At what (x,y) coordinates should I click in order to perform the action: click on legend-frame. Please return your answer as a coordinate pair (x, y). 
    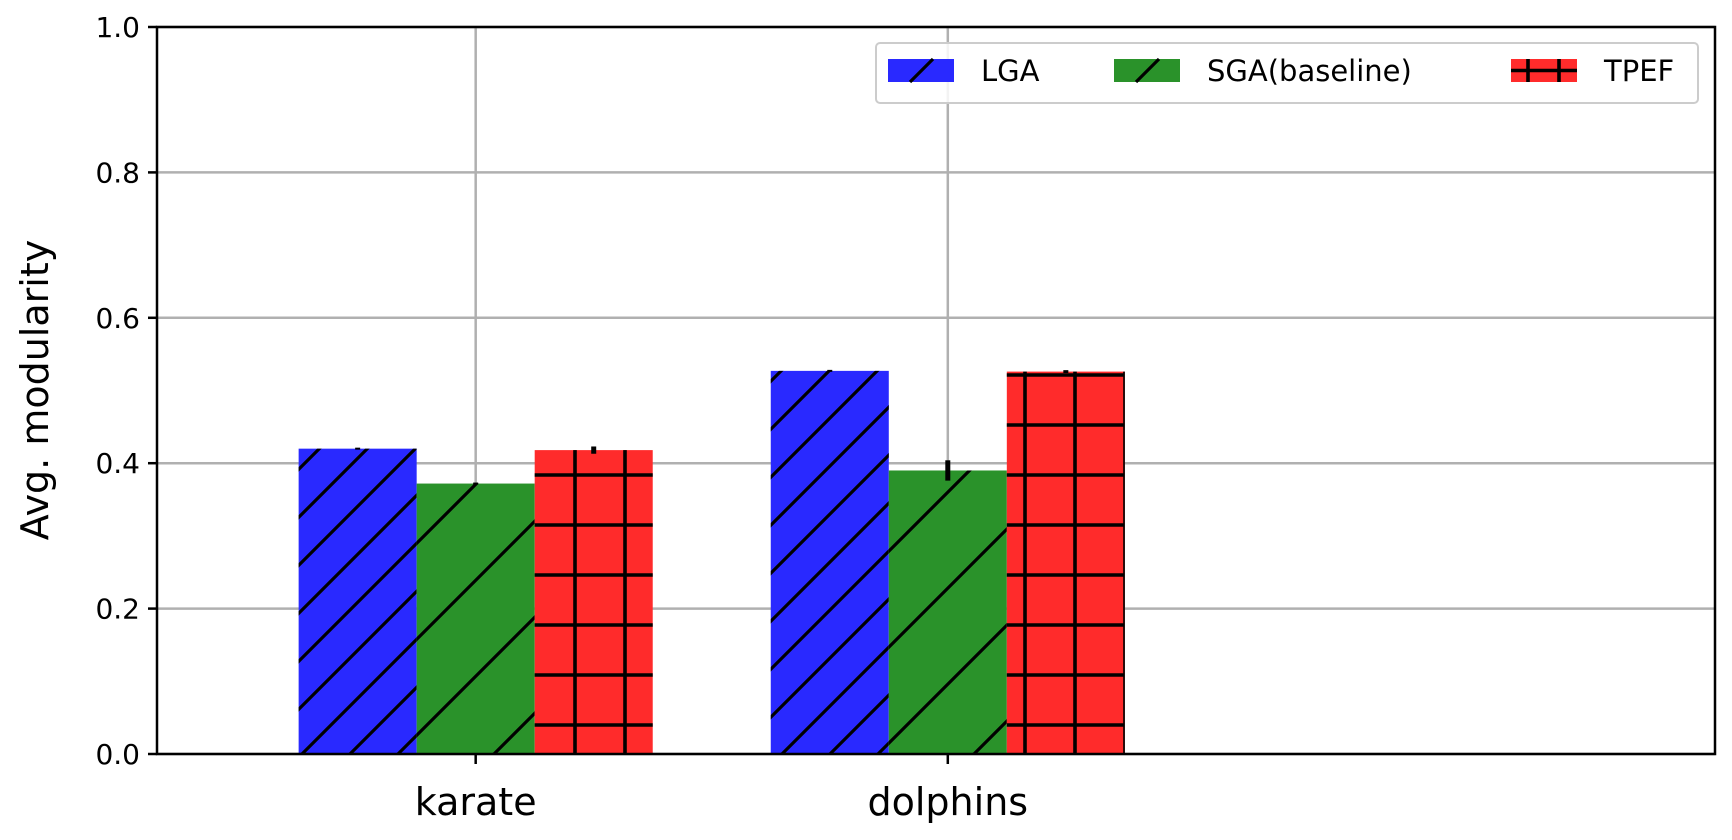
    Looking at the image, I should click on (1287, 73).